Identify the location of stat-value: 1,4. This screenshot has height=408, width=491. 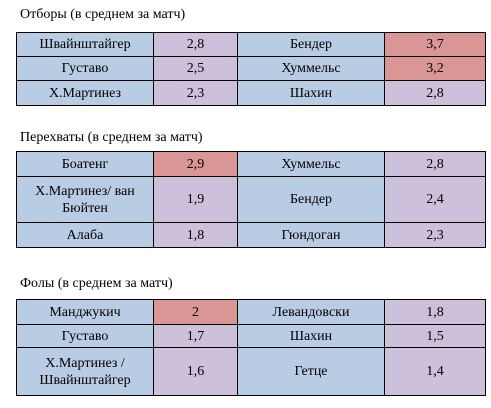
(435, 371).